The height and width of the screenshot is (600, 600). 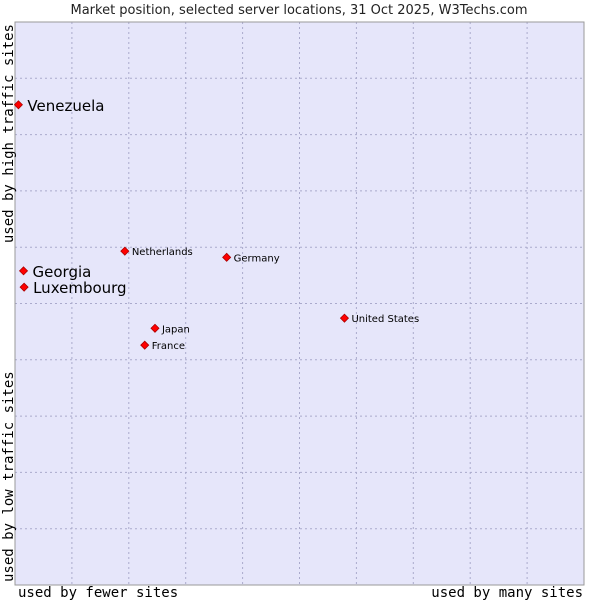 I want to click on x-axis-label-right: used by many sites, so click(x=507, y=592).